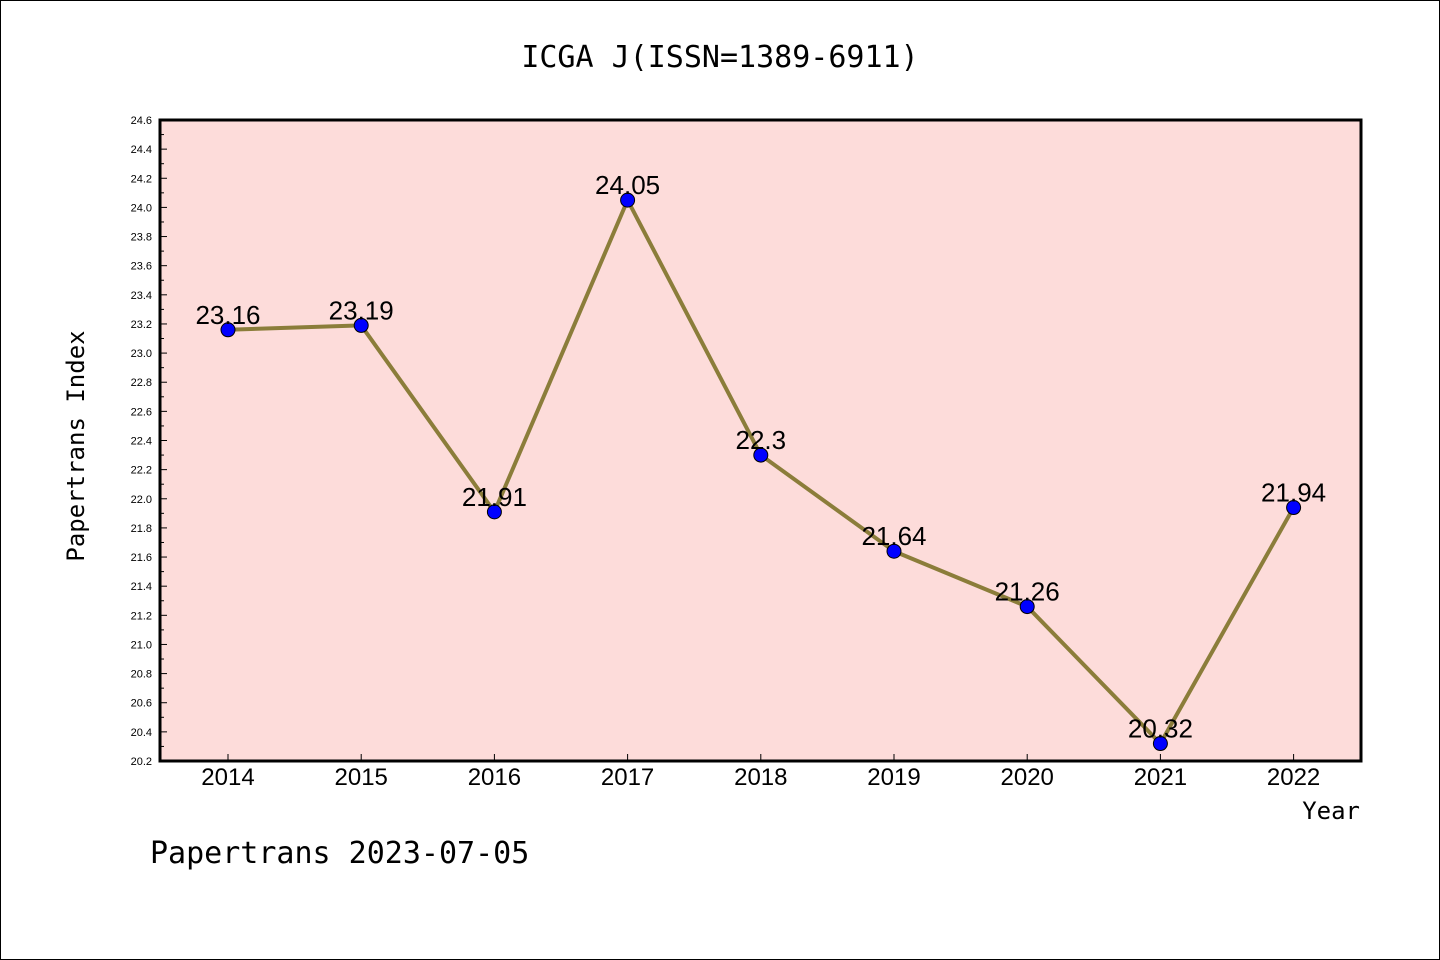 Image resolution: width=1440 pixels, height=960 pixels. I want to click on y-tick-label: 24.2, so click(141, 179).